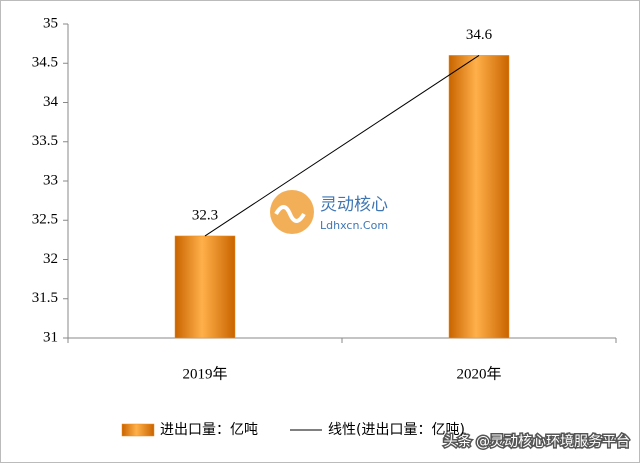 Image resolution: width=640 pixels, height=463 pixels. What do you see at coordinates (204, 373) in the screenshot?
I see `x-tick-label: 2019年` at bounding box center [204, 373].